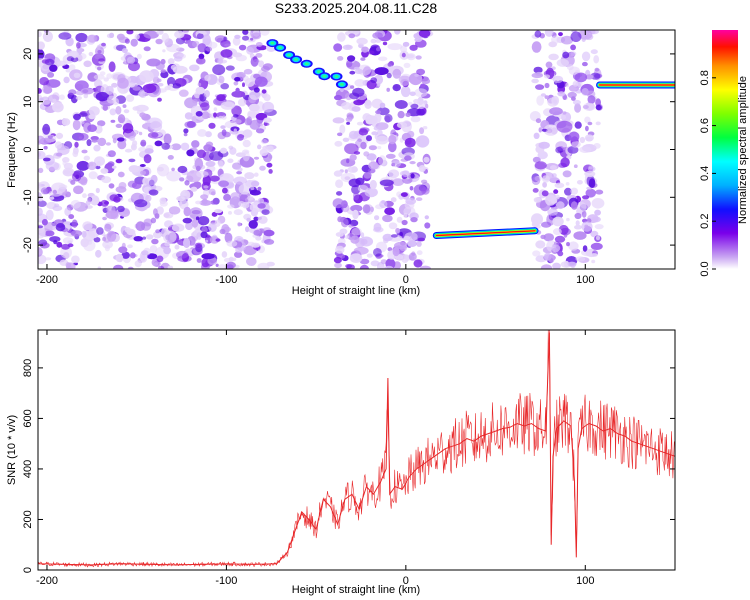  Describe the element at coordinates (336, 76) in the screenshot. I see `signal-blob` at that location.